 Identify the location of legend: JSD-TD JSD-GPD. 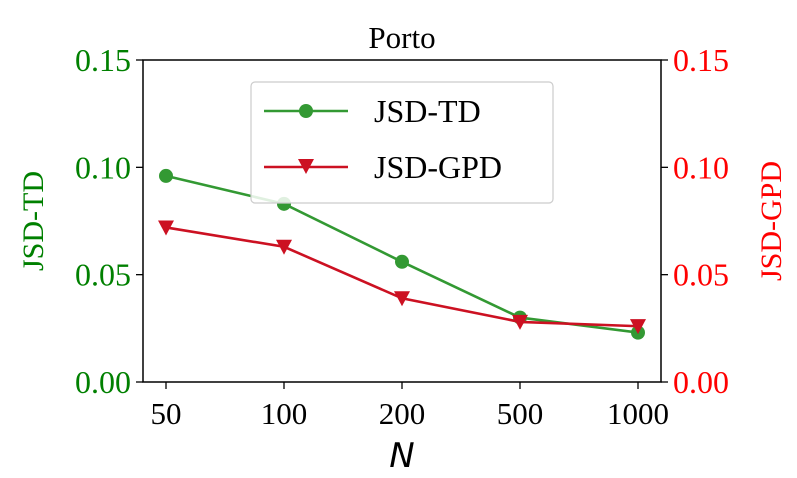
(402, 142).